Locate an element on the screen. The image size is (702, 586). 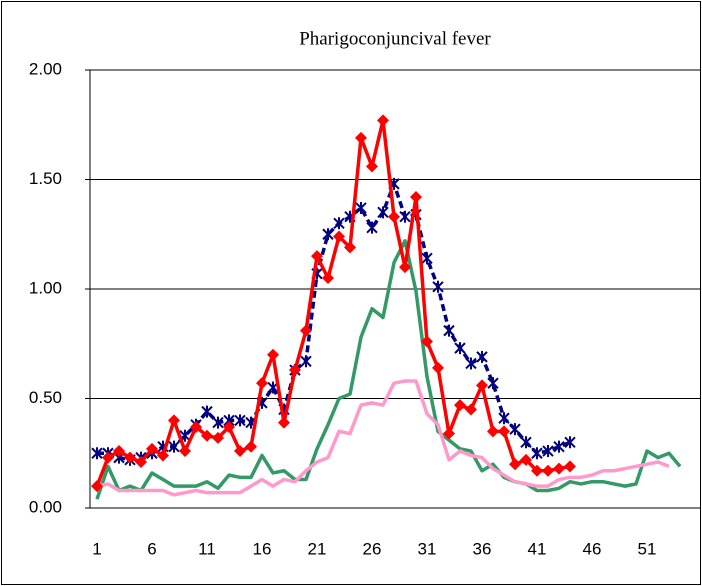
x-tick-label: 51 is located at coordinates (647, 548).